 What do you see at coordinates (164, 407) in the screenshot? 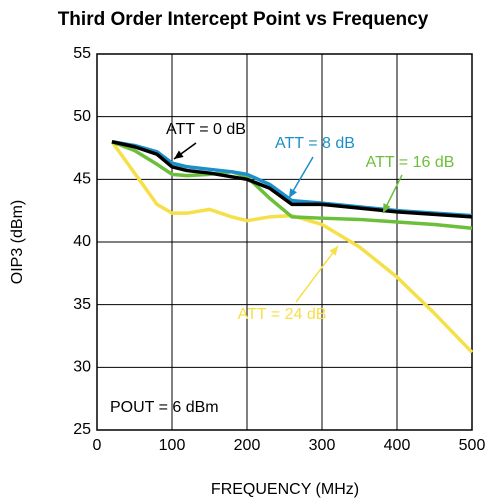
I see `annotation: POUT = 6 dBm` at bounding box center [164, 407].